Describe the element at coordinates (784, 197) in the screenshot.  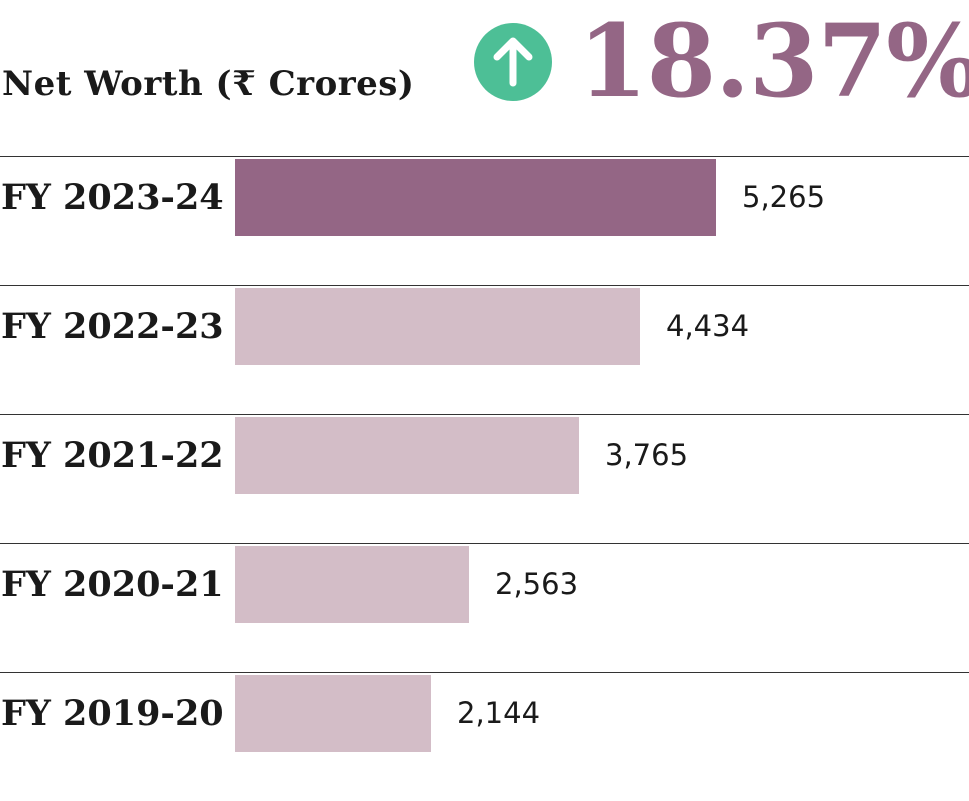
I see `bar-value-label: 5,265` at that location.